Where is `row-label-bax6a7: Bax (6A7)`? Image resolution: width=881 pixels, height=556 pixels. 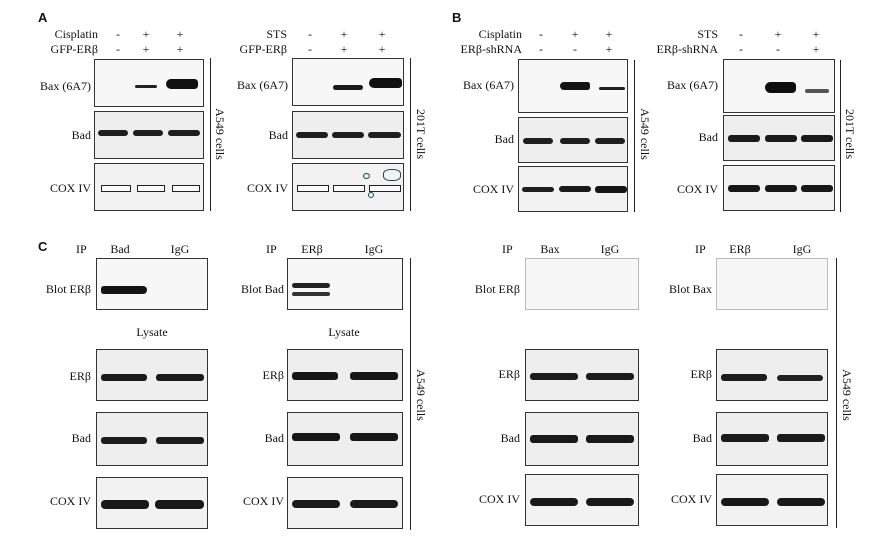
row-label-bax6a7: Bax (6A7) is located at coordinates (262, 85).